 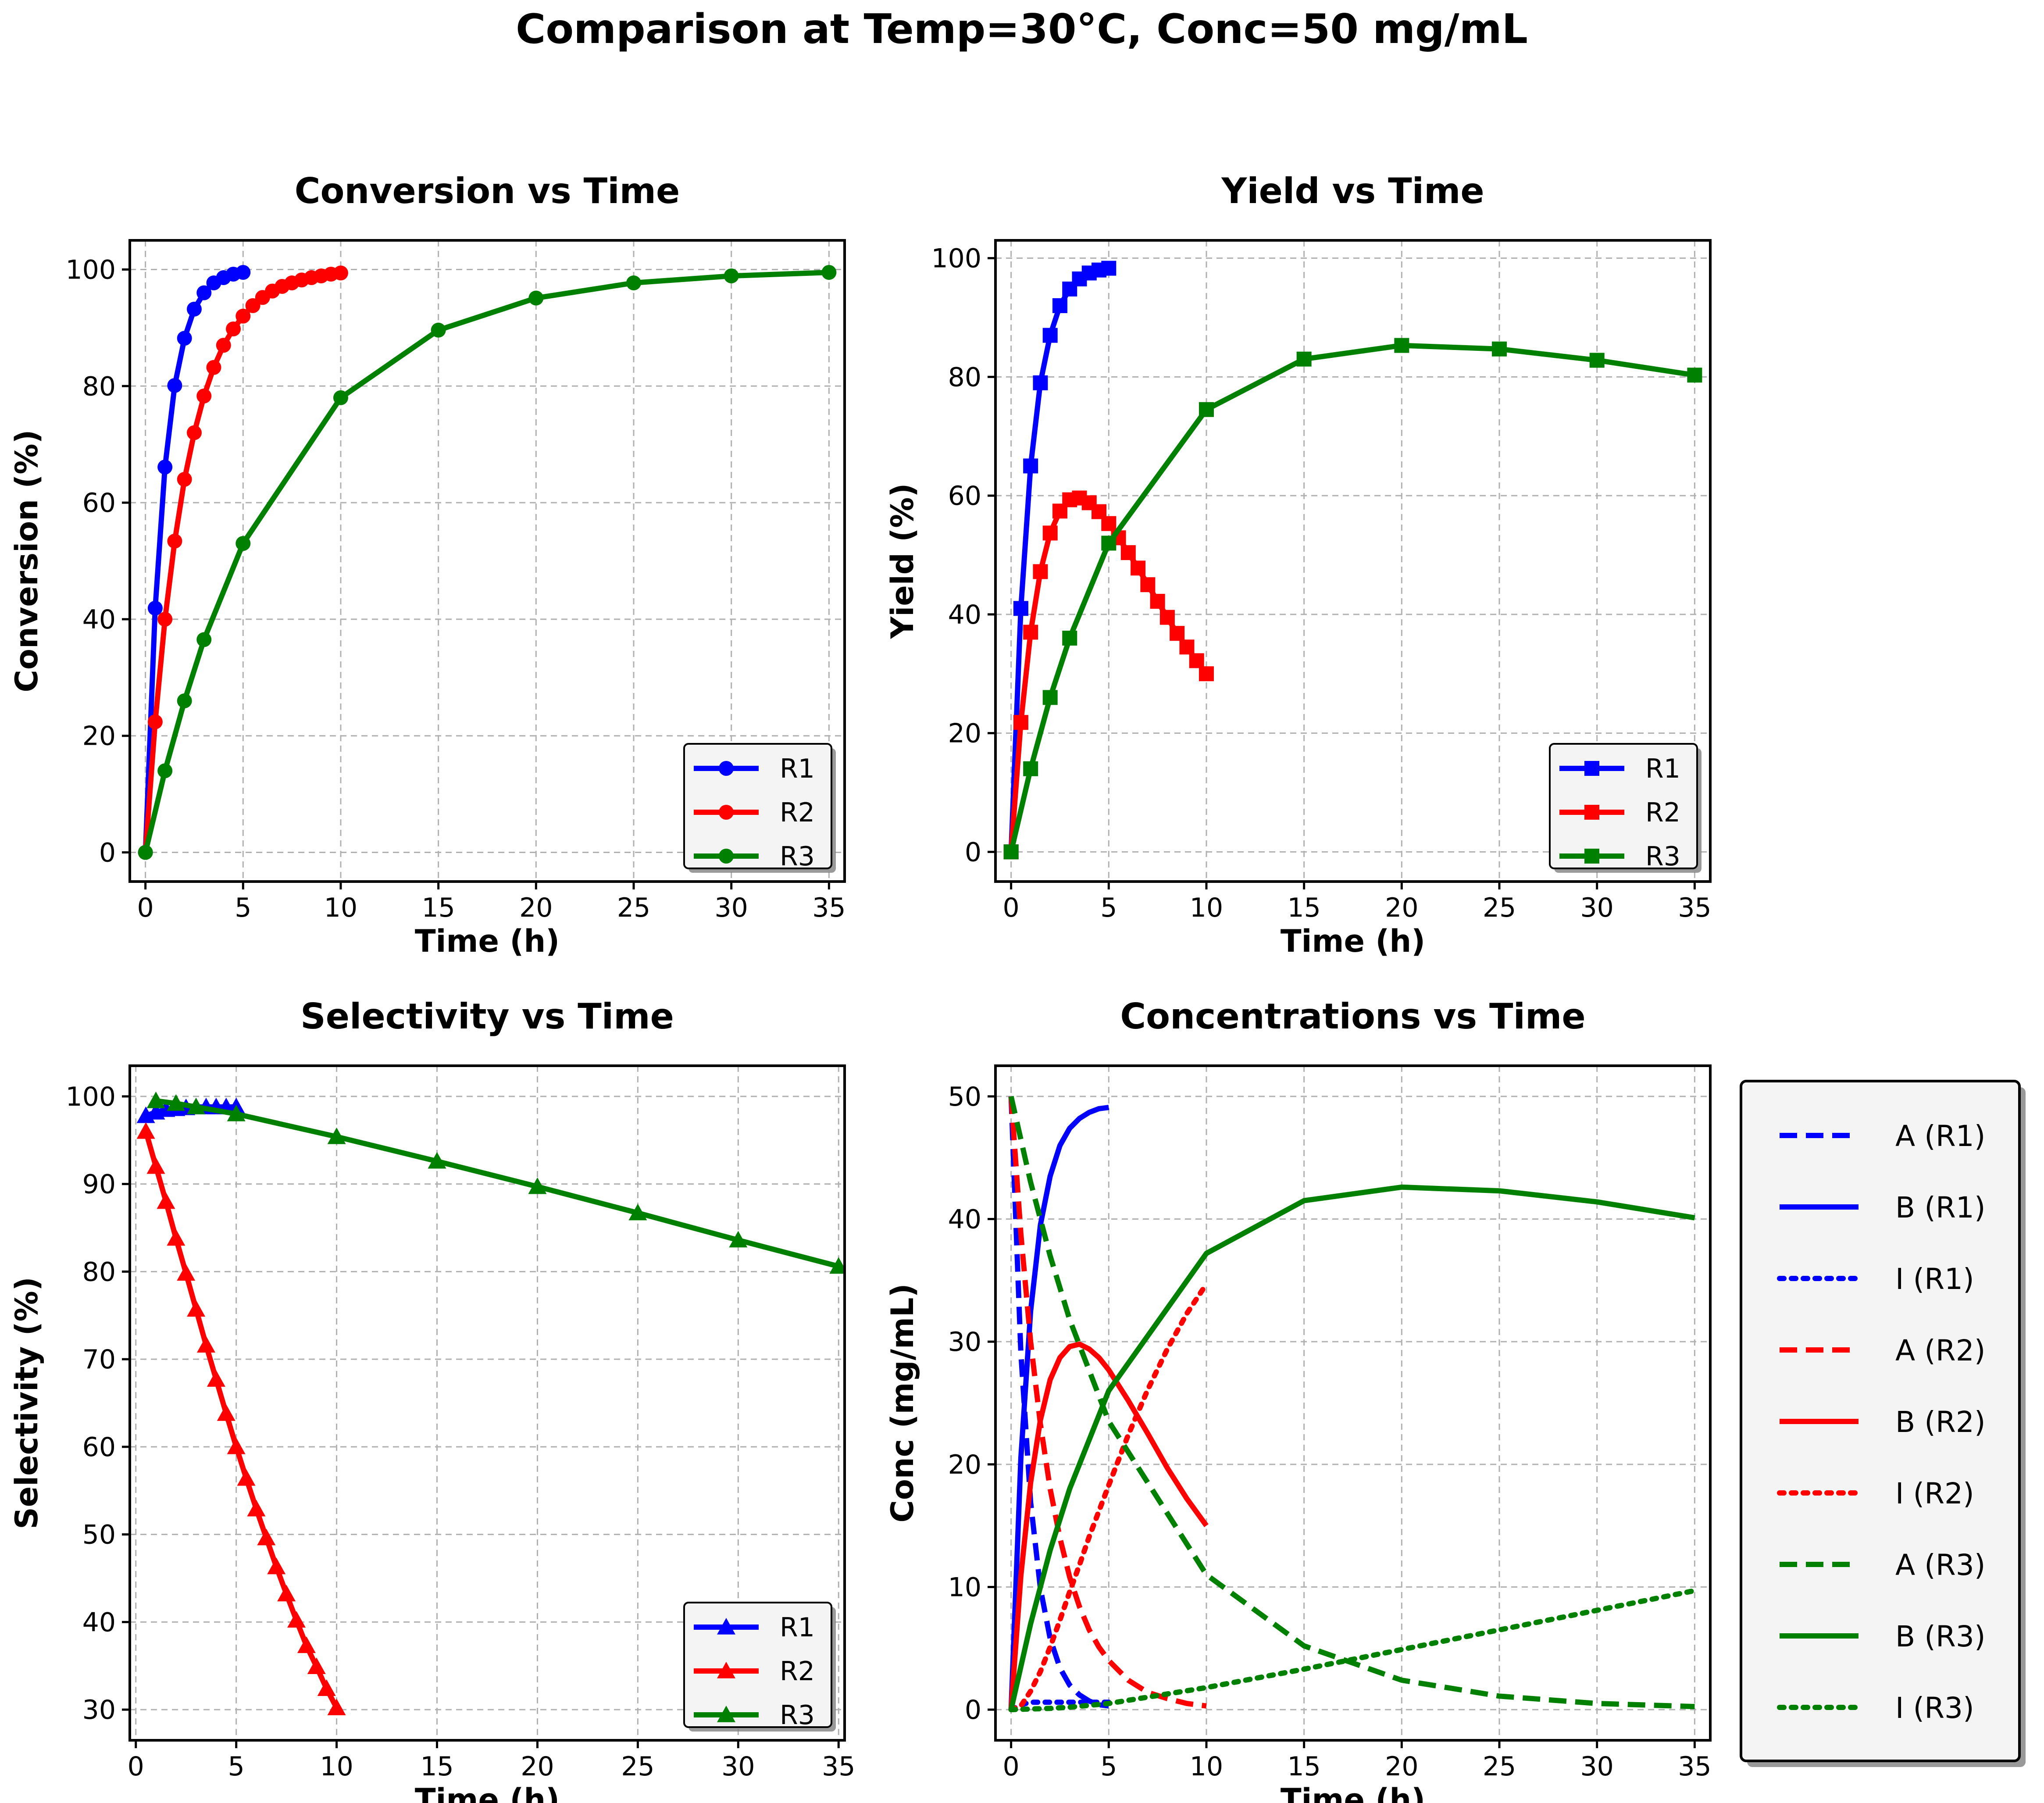 What do you see at coordinates (1011, 1766) in the screenshot?
I see `x-tick-label: 0` at bounding box center [1011, 1766].